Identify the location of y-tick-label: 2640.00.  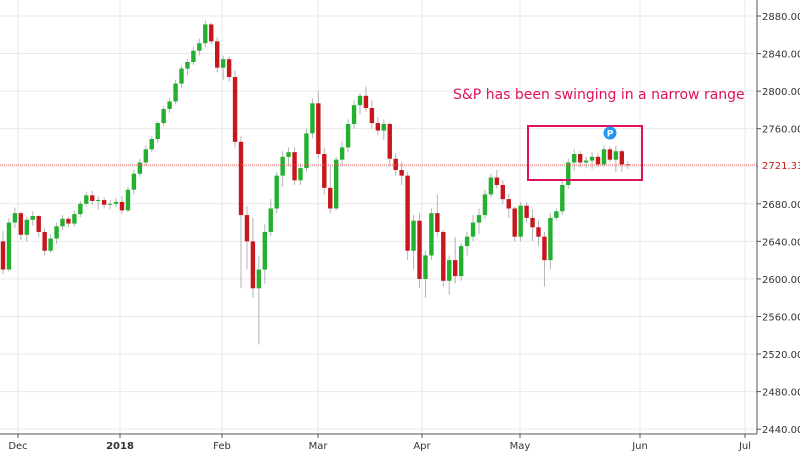
(781, 242).